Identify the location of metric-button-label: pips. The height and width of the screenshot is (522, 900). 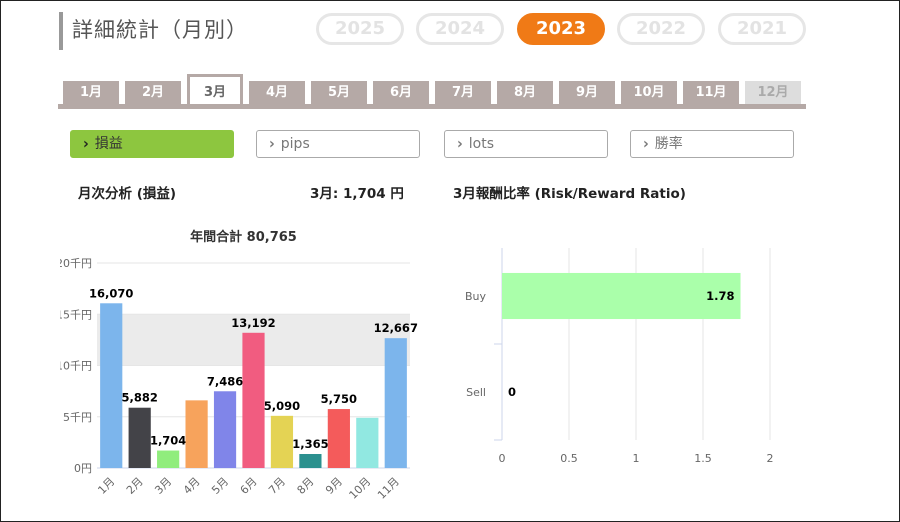
(295, 144).